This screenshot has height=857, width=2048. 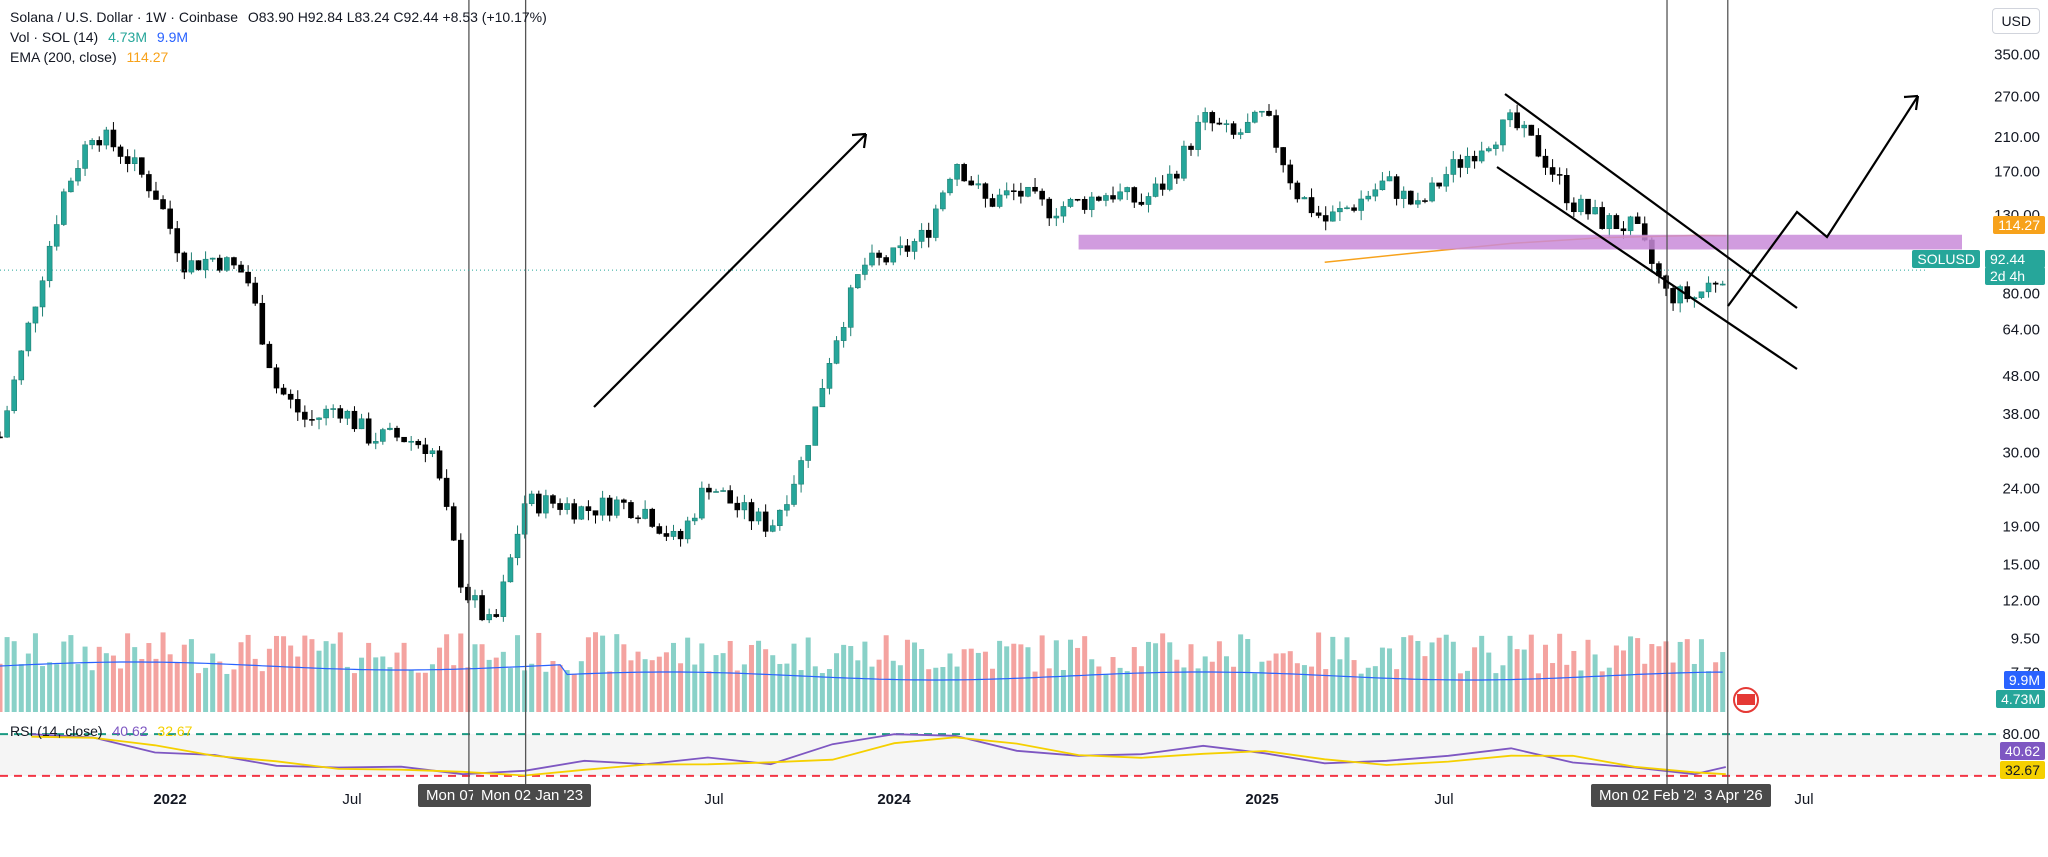 What do you see at coordinates (894, 799) in the screenshot?
I see `time-tick-2: 2024` at bounding box center [894, 799].